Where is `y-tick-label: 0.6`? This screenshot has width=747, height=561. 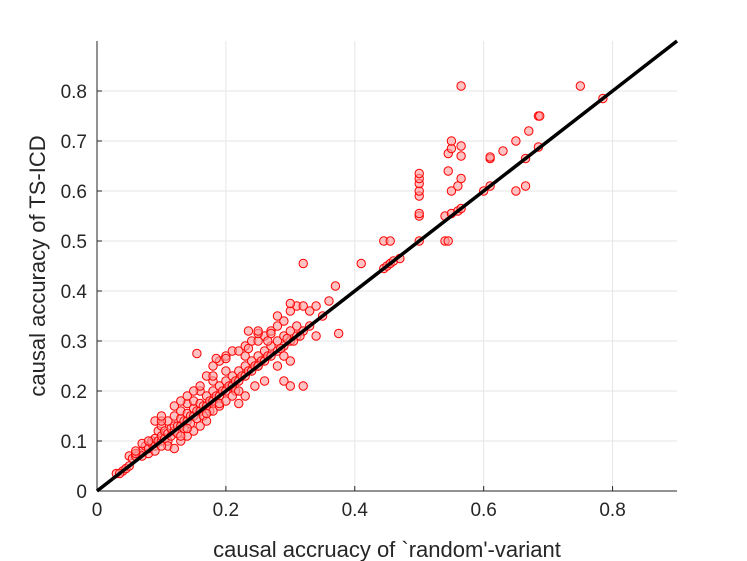 y-tick-label: 0.6 is located at coordinates (74, 192).